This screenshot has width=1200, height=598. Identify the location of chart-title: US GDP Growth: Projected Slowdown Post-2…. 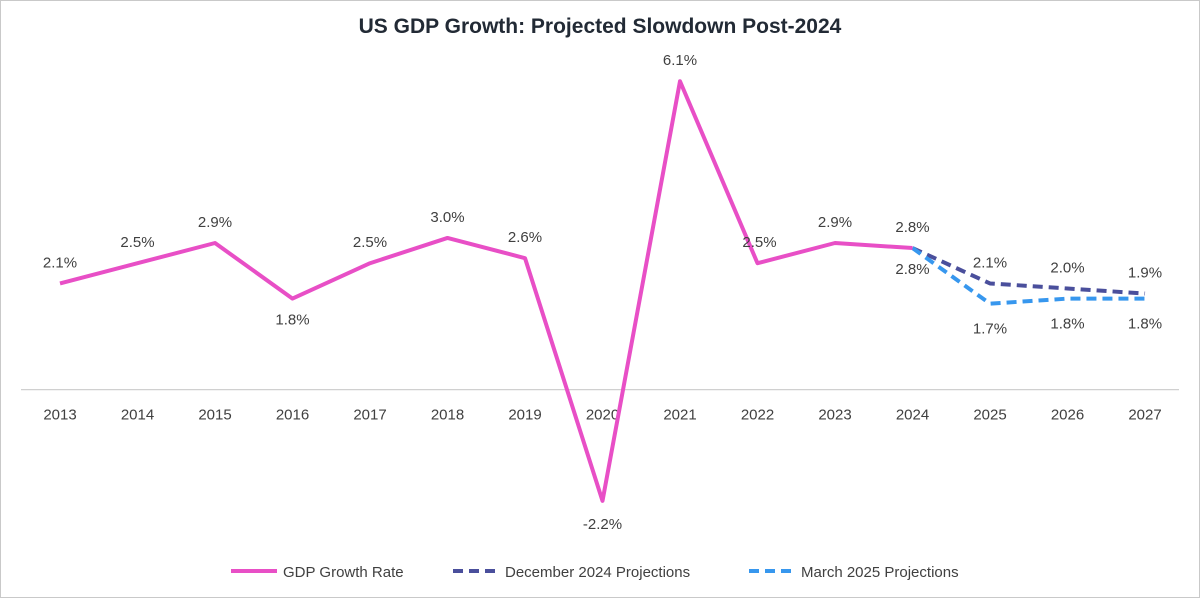
(600, 26).